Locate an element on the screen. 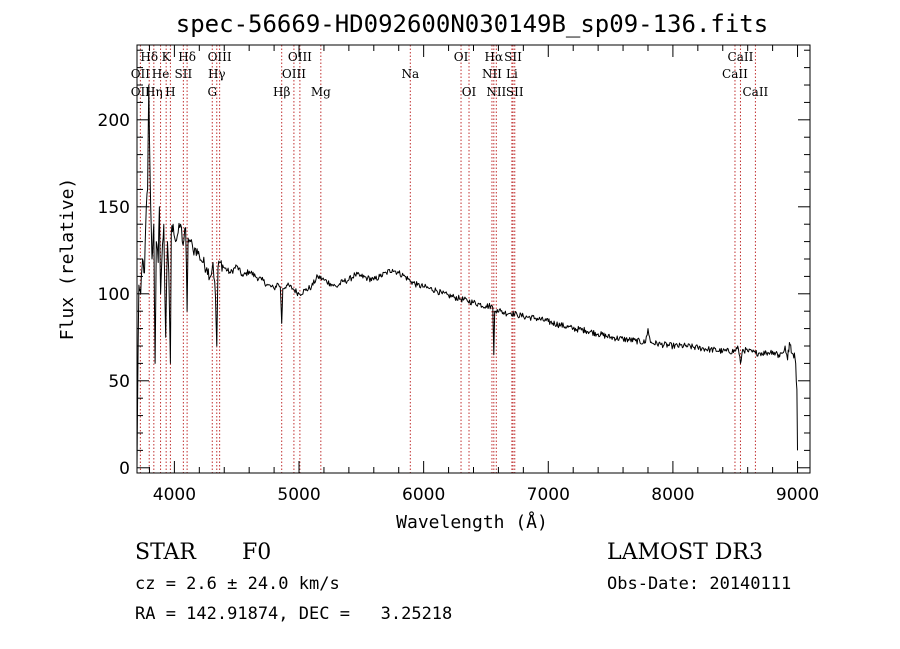 This screenshot has width=900, height=649. line-label-H: H is located at coordinates (170, 92).